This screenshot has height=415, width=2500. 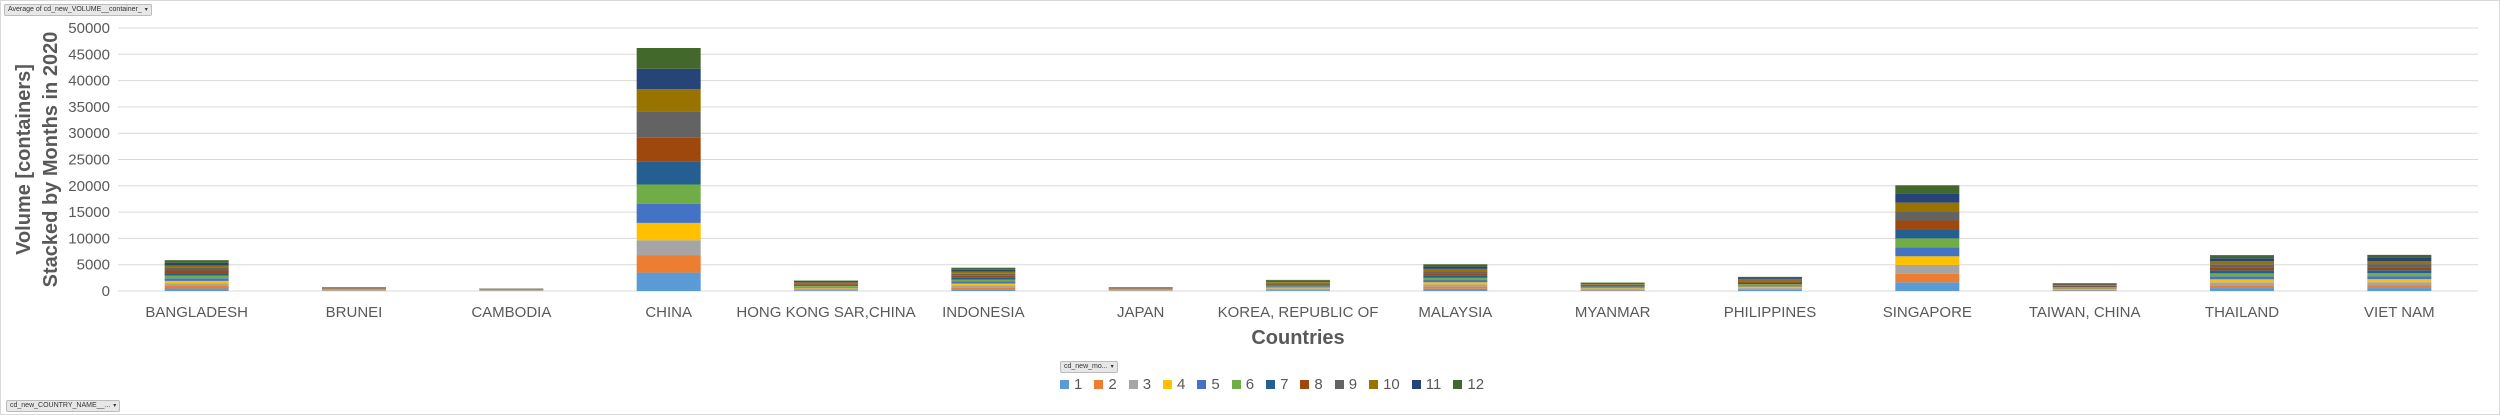 What do you see at coordinates (1181, 384) in the screenshot?
I see `legend-label: 4` at bounding box center [1181, 384].